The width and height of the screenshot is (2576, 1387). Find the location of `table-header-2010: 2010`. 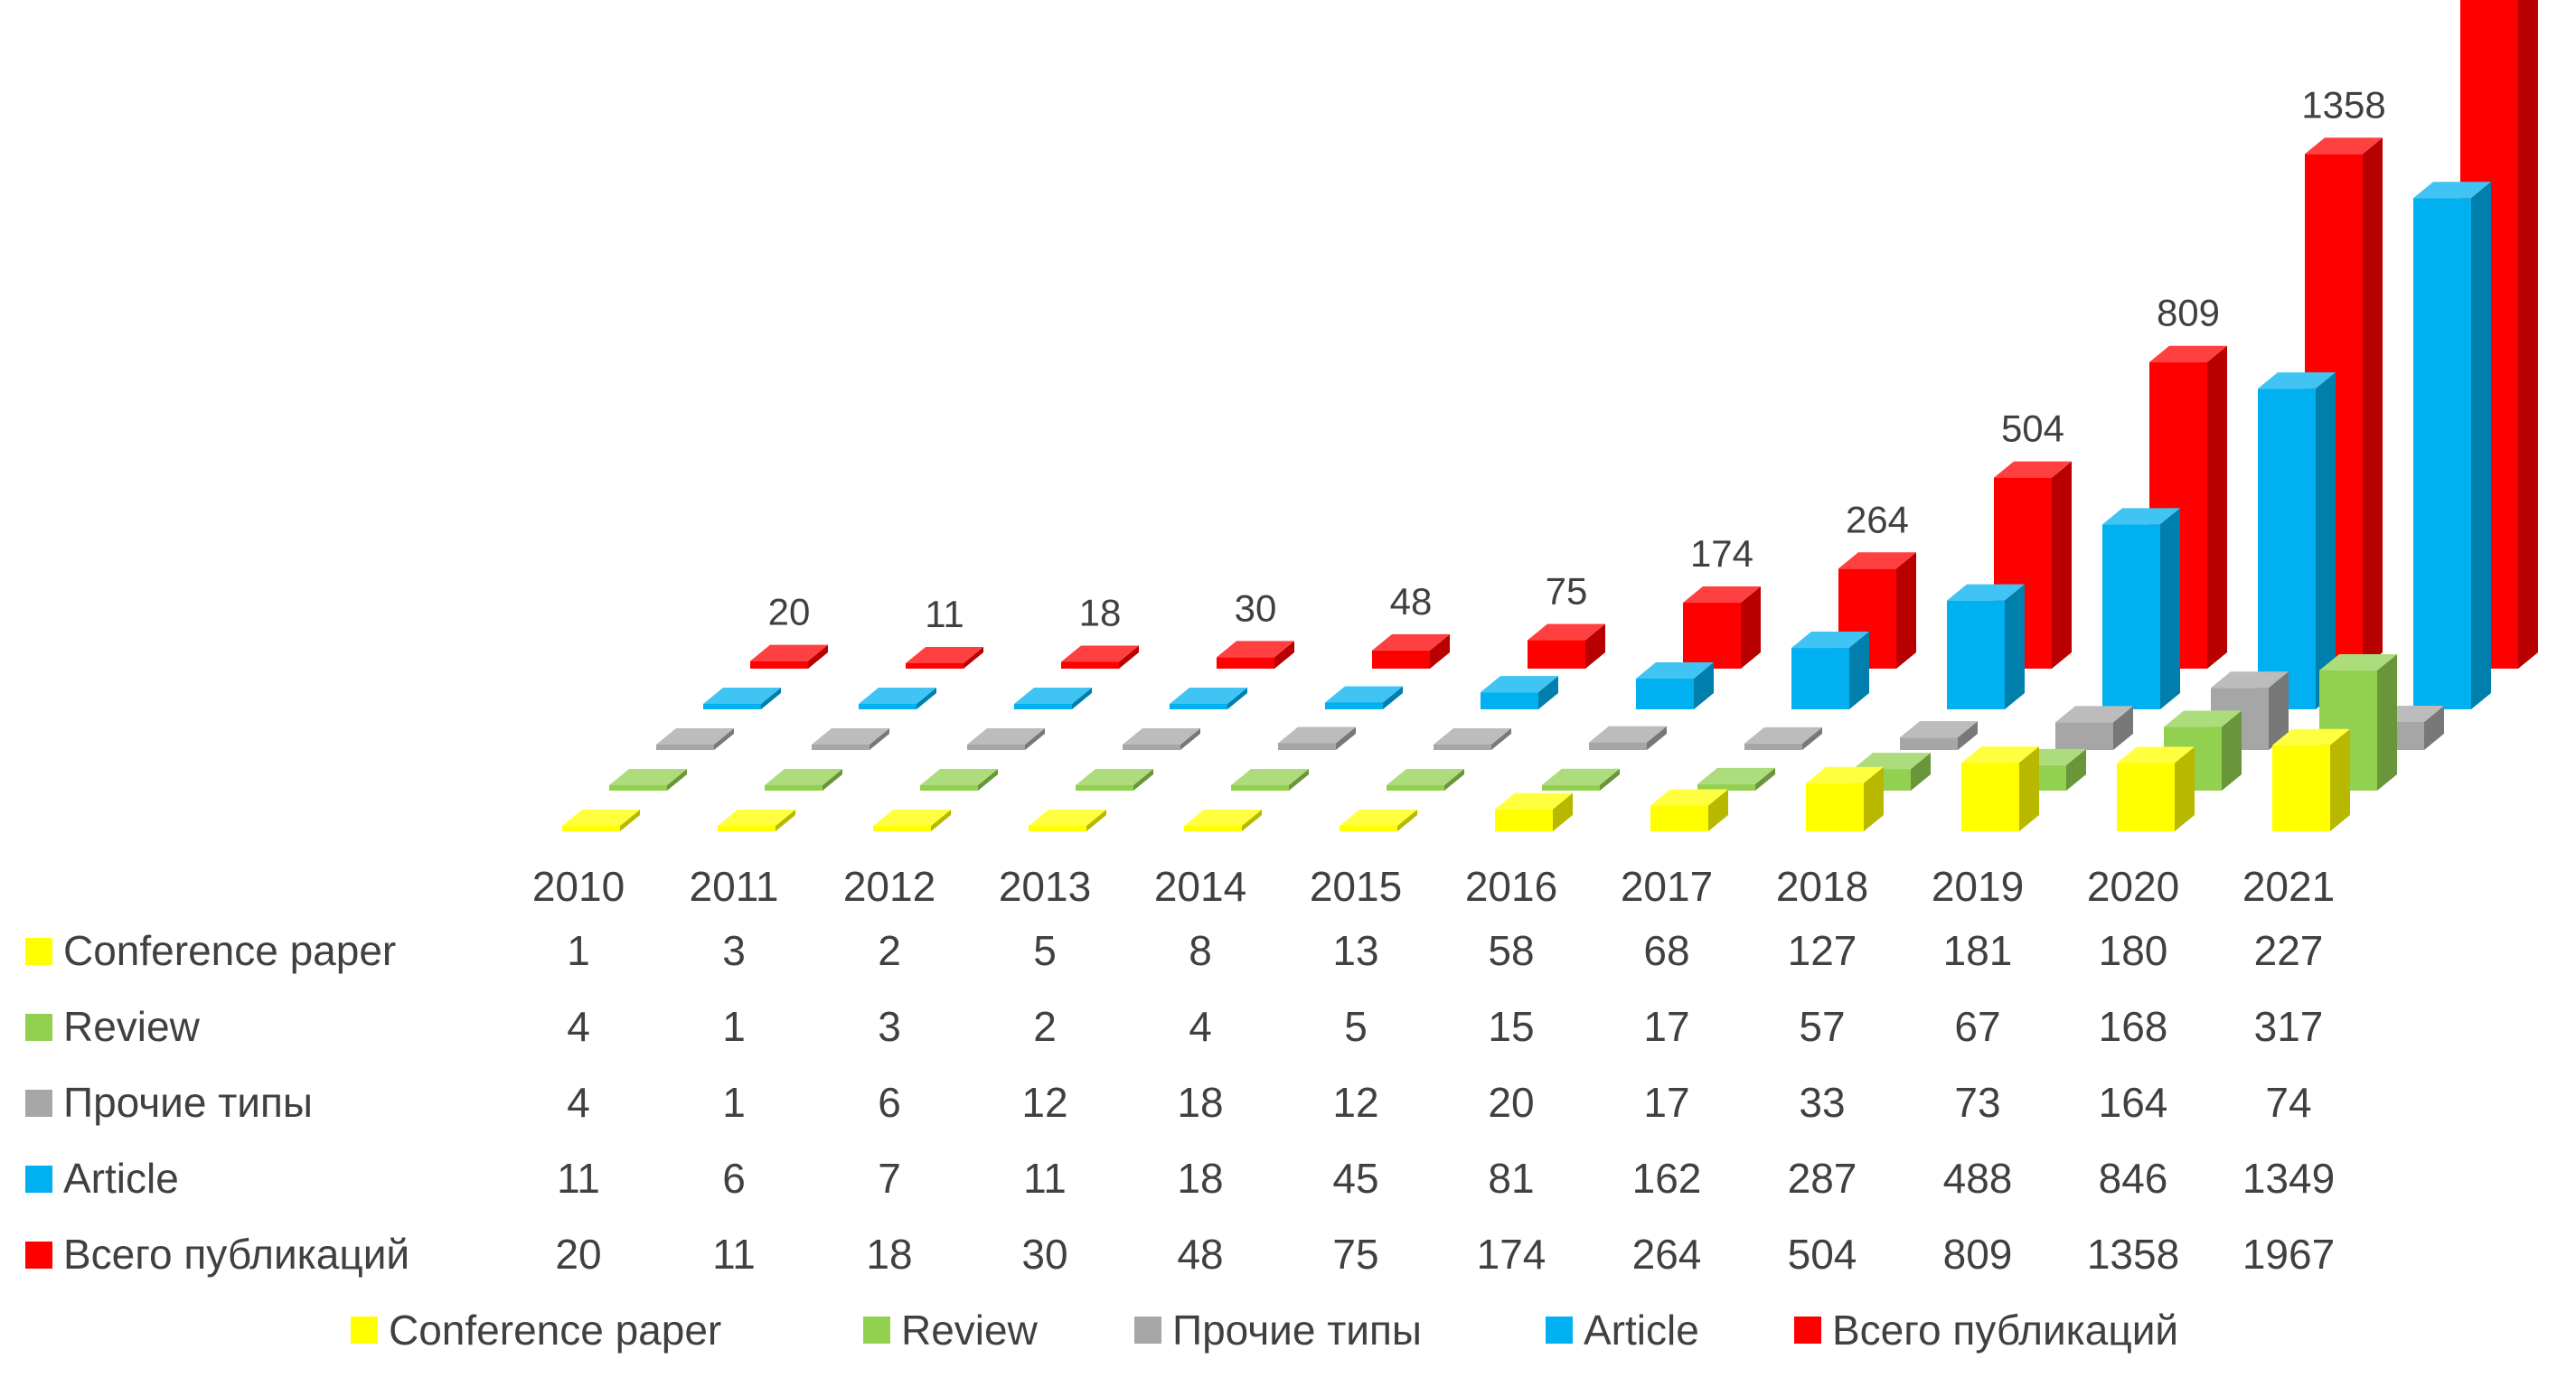

table-header-2010: 2010 is located at coordinates (578, 886).